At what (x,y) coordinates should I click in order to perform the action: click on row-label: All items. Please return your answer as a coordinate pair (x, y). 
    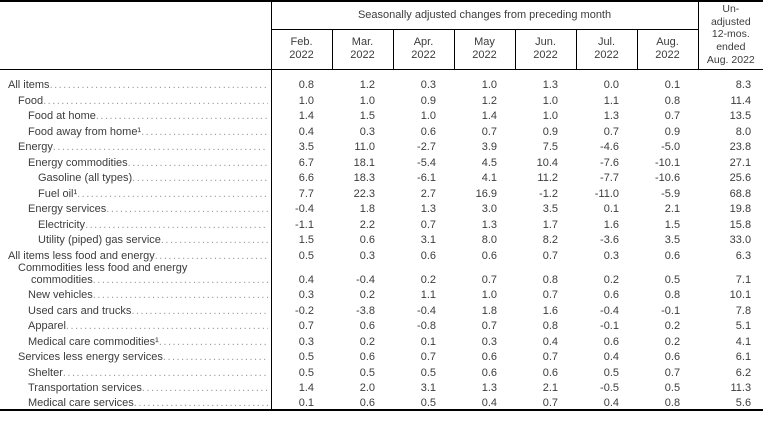
    Looking at the image, I should click on (136, 80).